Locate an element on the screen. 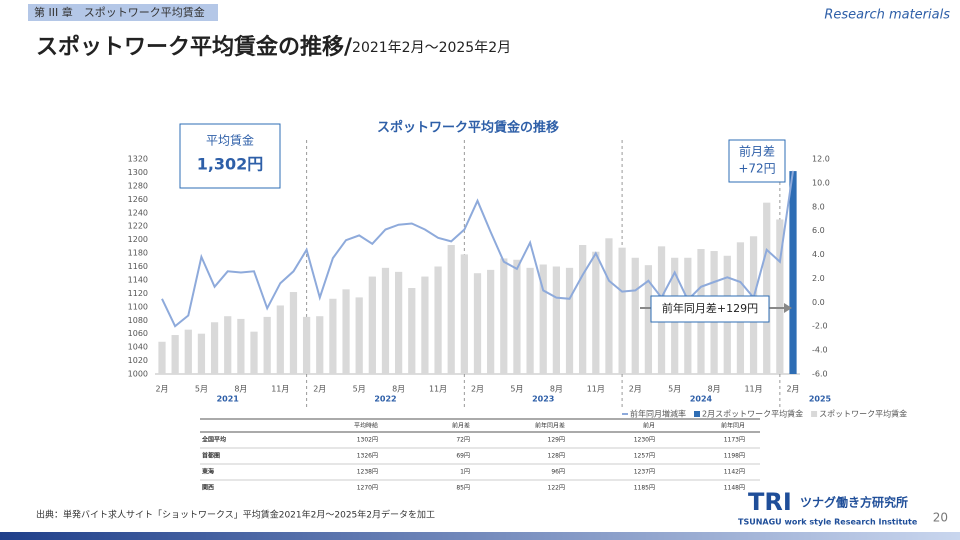  table-cell: 1230円 is located at coordinates (644, 440).